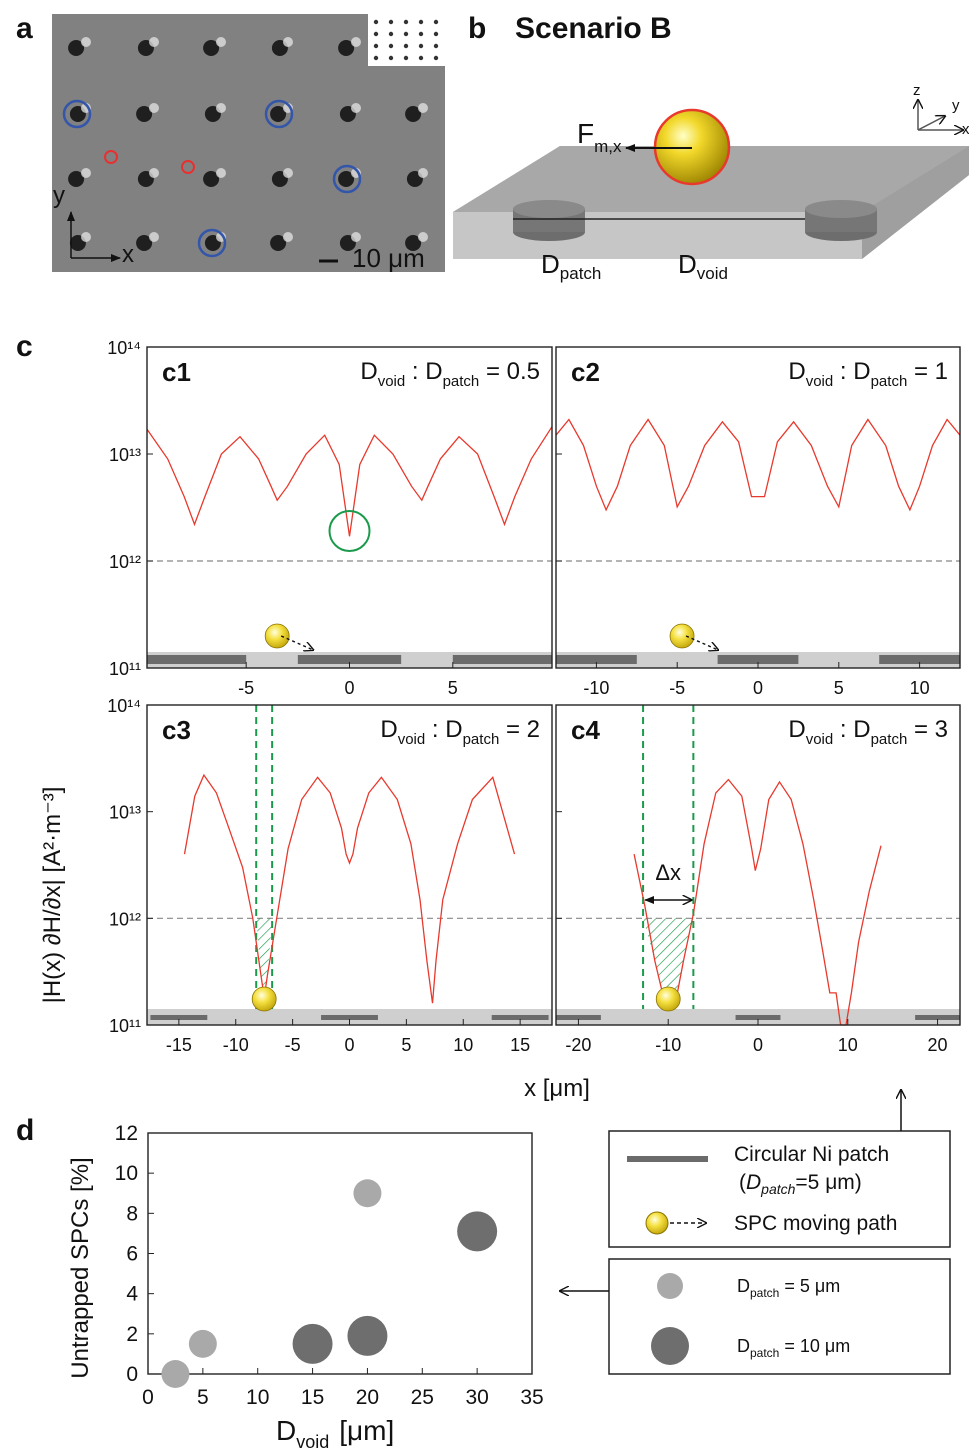 The width and height of the screenshot is (969, 1450). Describe the element at coordinates (703, 266) in the screenshot. I see `d-void-label: Dvoid` at that location.